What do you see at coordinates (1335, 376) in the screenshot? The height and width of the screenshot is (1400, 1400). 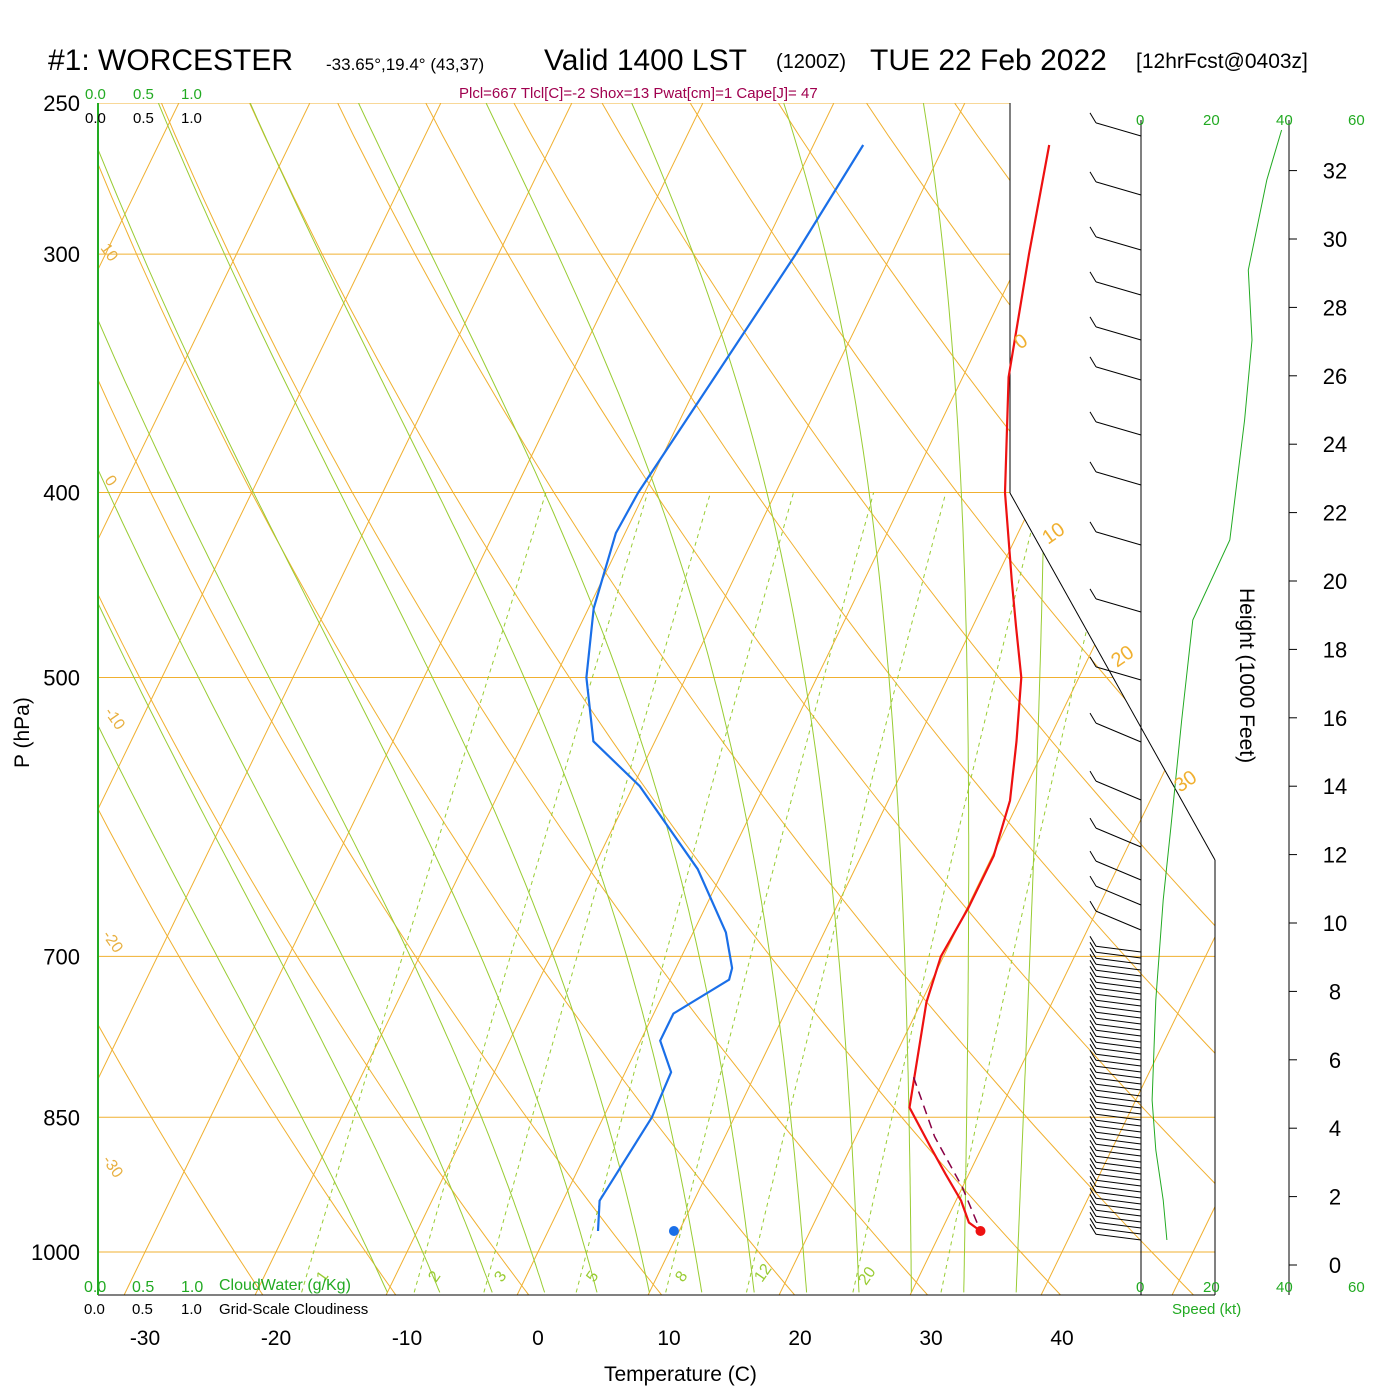 I see `height-label: 26` at bounding box center [1335, 376].